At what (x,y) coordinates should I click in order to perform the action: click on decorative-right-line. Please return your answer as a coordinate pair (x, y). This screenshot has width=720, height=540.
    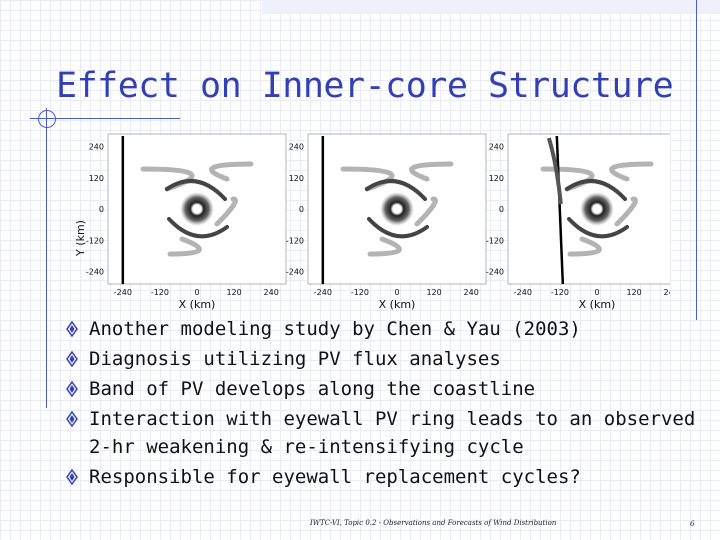
    Looking at the image, I should click on (696, 160).